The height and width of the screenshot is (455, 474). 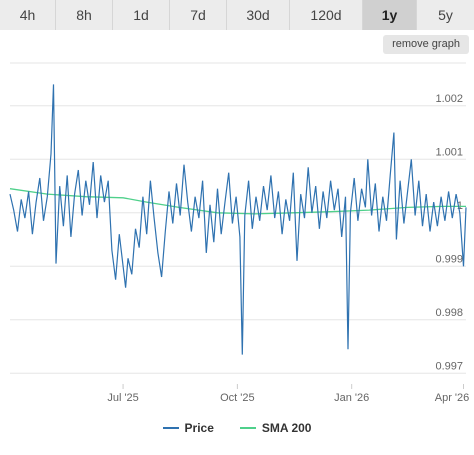 What do you see at coordinates (426, 44) in the screenshot?
I see `remove-graph-button: remove graph` at bounding box center [426, 44].